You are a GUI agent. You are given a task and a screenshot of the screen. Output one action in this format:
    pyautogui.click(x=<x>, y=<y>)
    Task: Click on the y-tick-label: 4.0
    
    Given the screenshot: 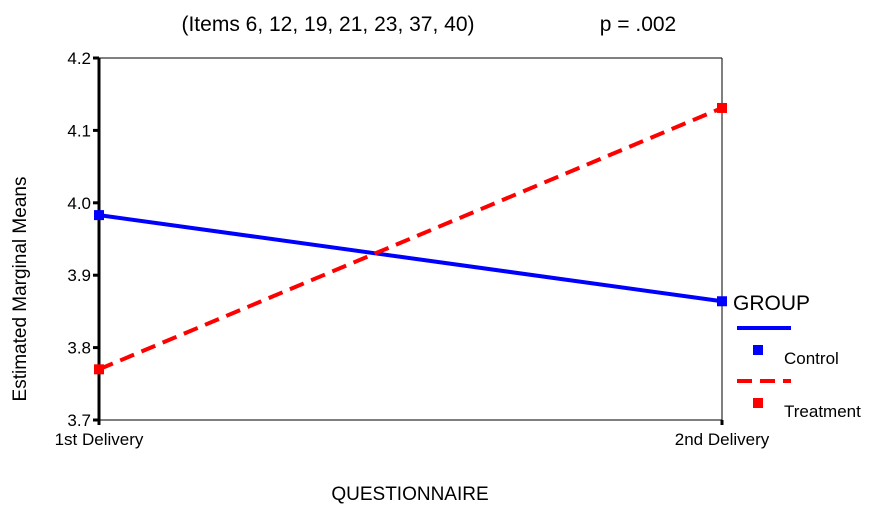 What is the action you would take?
    pyautogui.click(x=79, y=203)
    